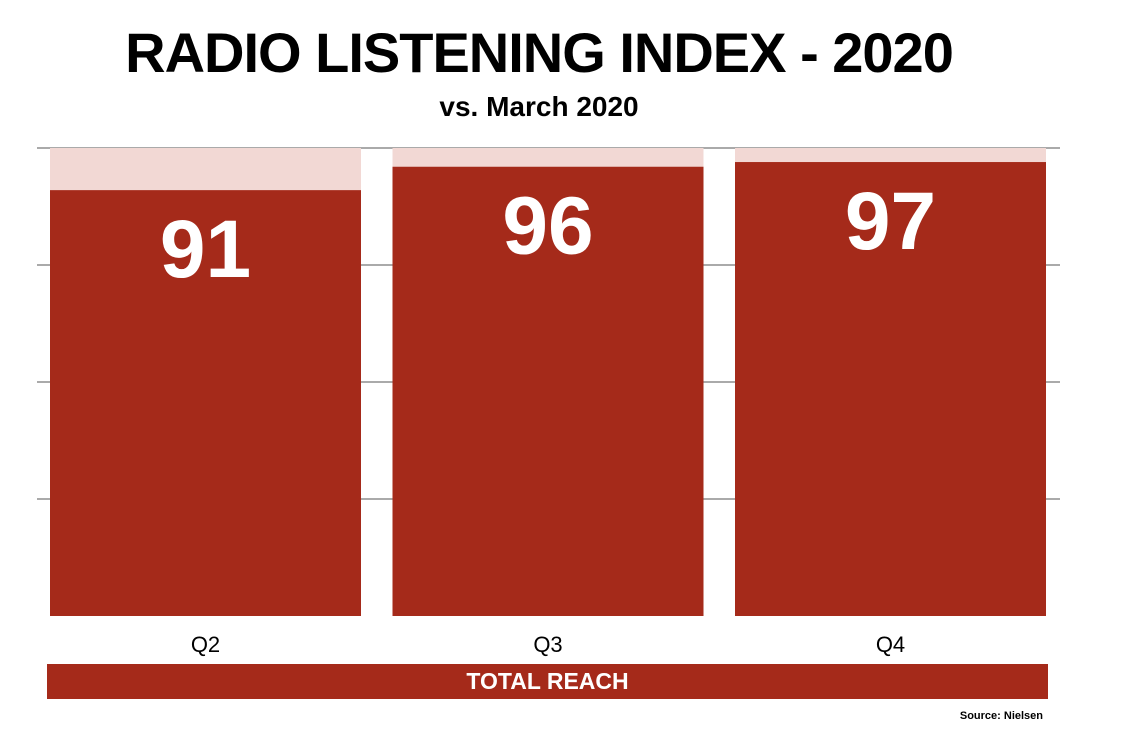 Image resolution: width=1148 pixels, height=744 pixels. What do you see at coordinates (890, 221) in the screenshot?
I see `bar-value-label: 97` at bounding box center [890, 221].